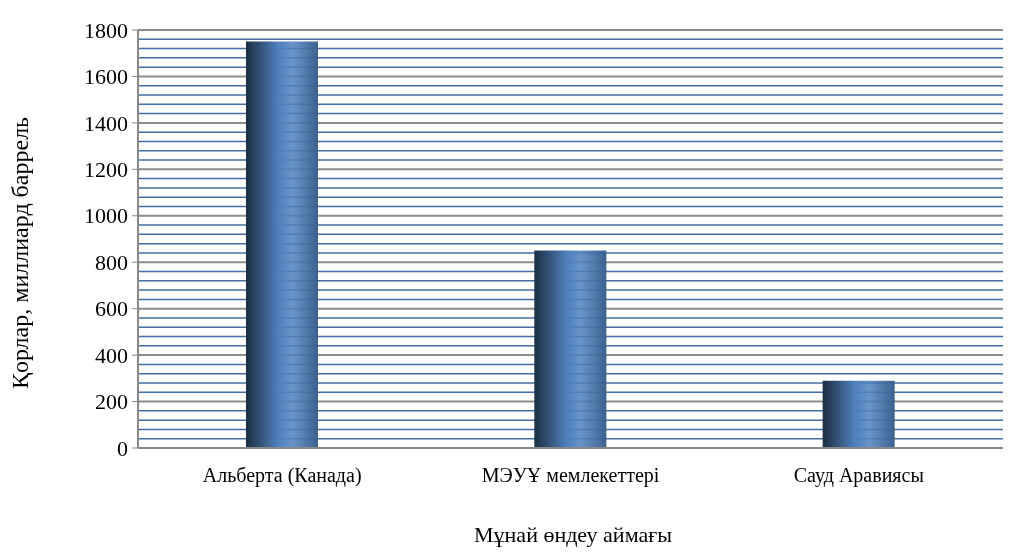 This screenshot has width=1015, height=554. I want to click on x-tick-label: Сауд Аравиясы, so click(858, 476).